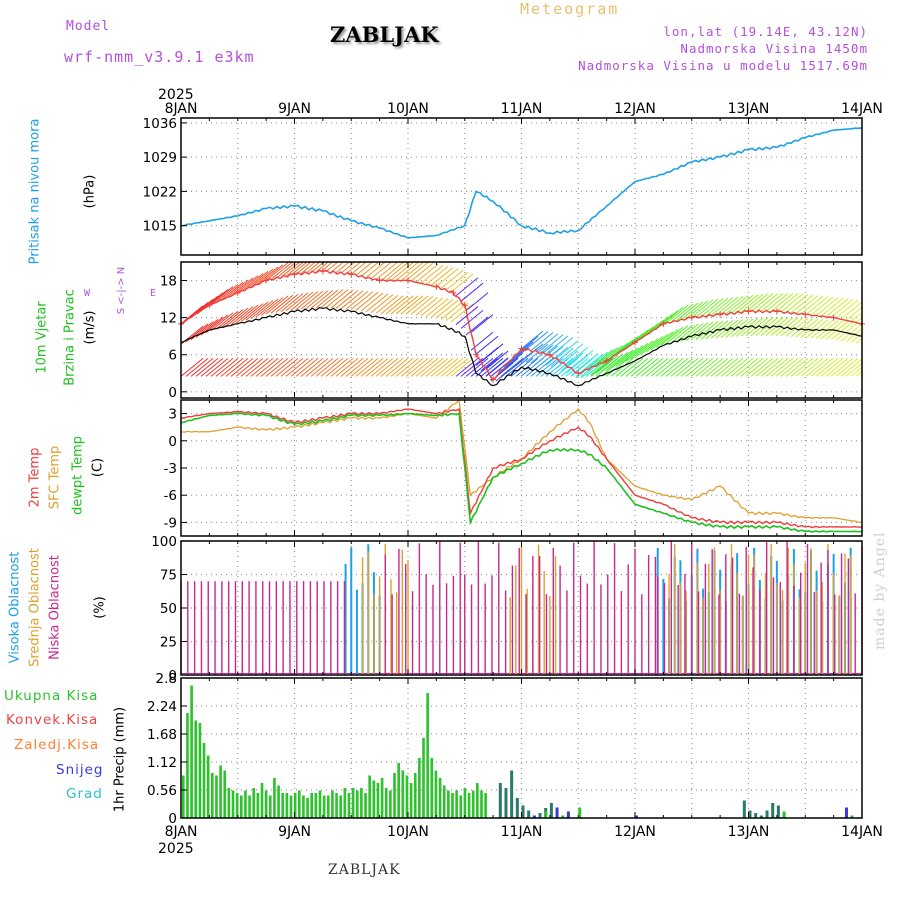  Describe the element at coordinates (294, 109) in the screenshot. I see `x-label-top: 9JAN` at that location.